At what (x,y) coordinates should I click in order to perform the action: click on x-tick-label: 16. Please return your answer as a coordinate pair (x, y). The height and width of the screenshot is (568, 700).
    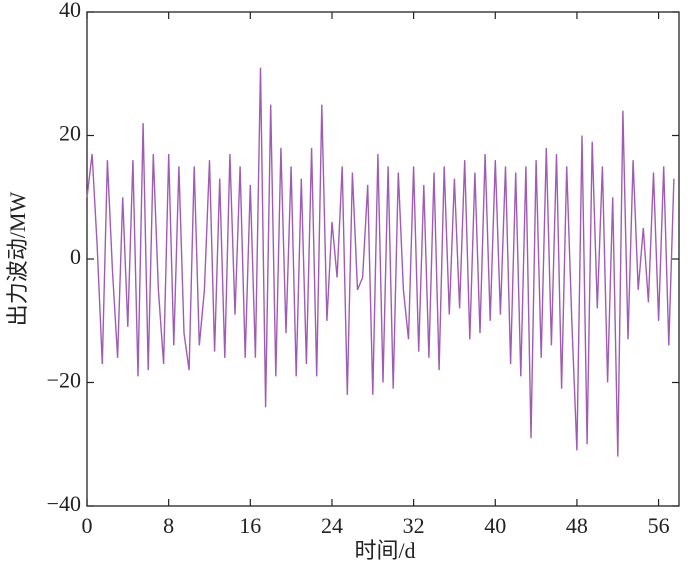
    Looking at the image, I should click on (250, 525).